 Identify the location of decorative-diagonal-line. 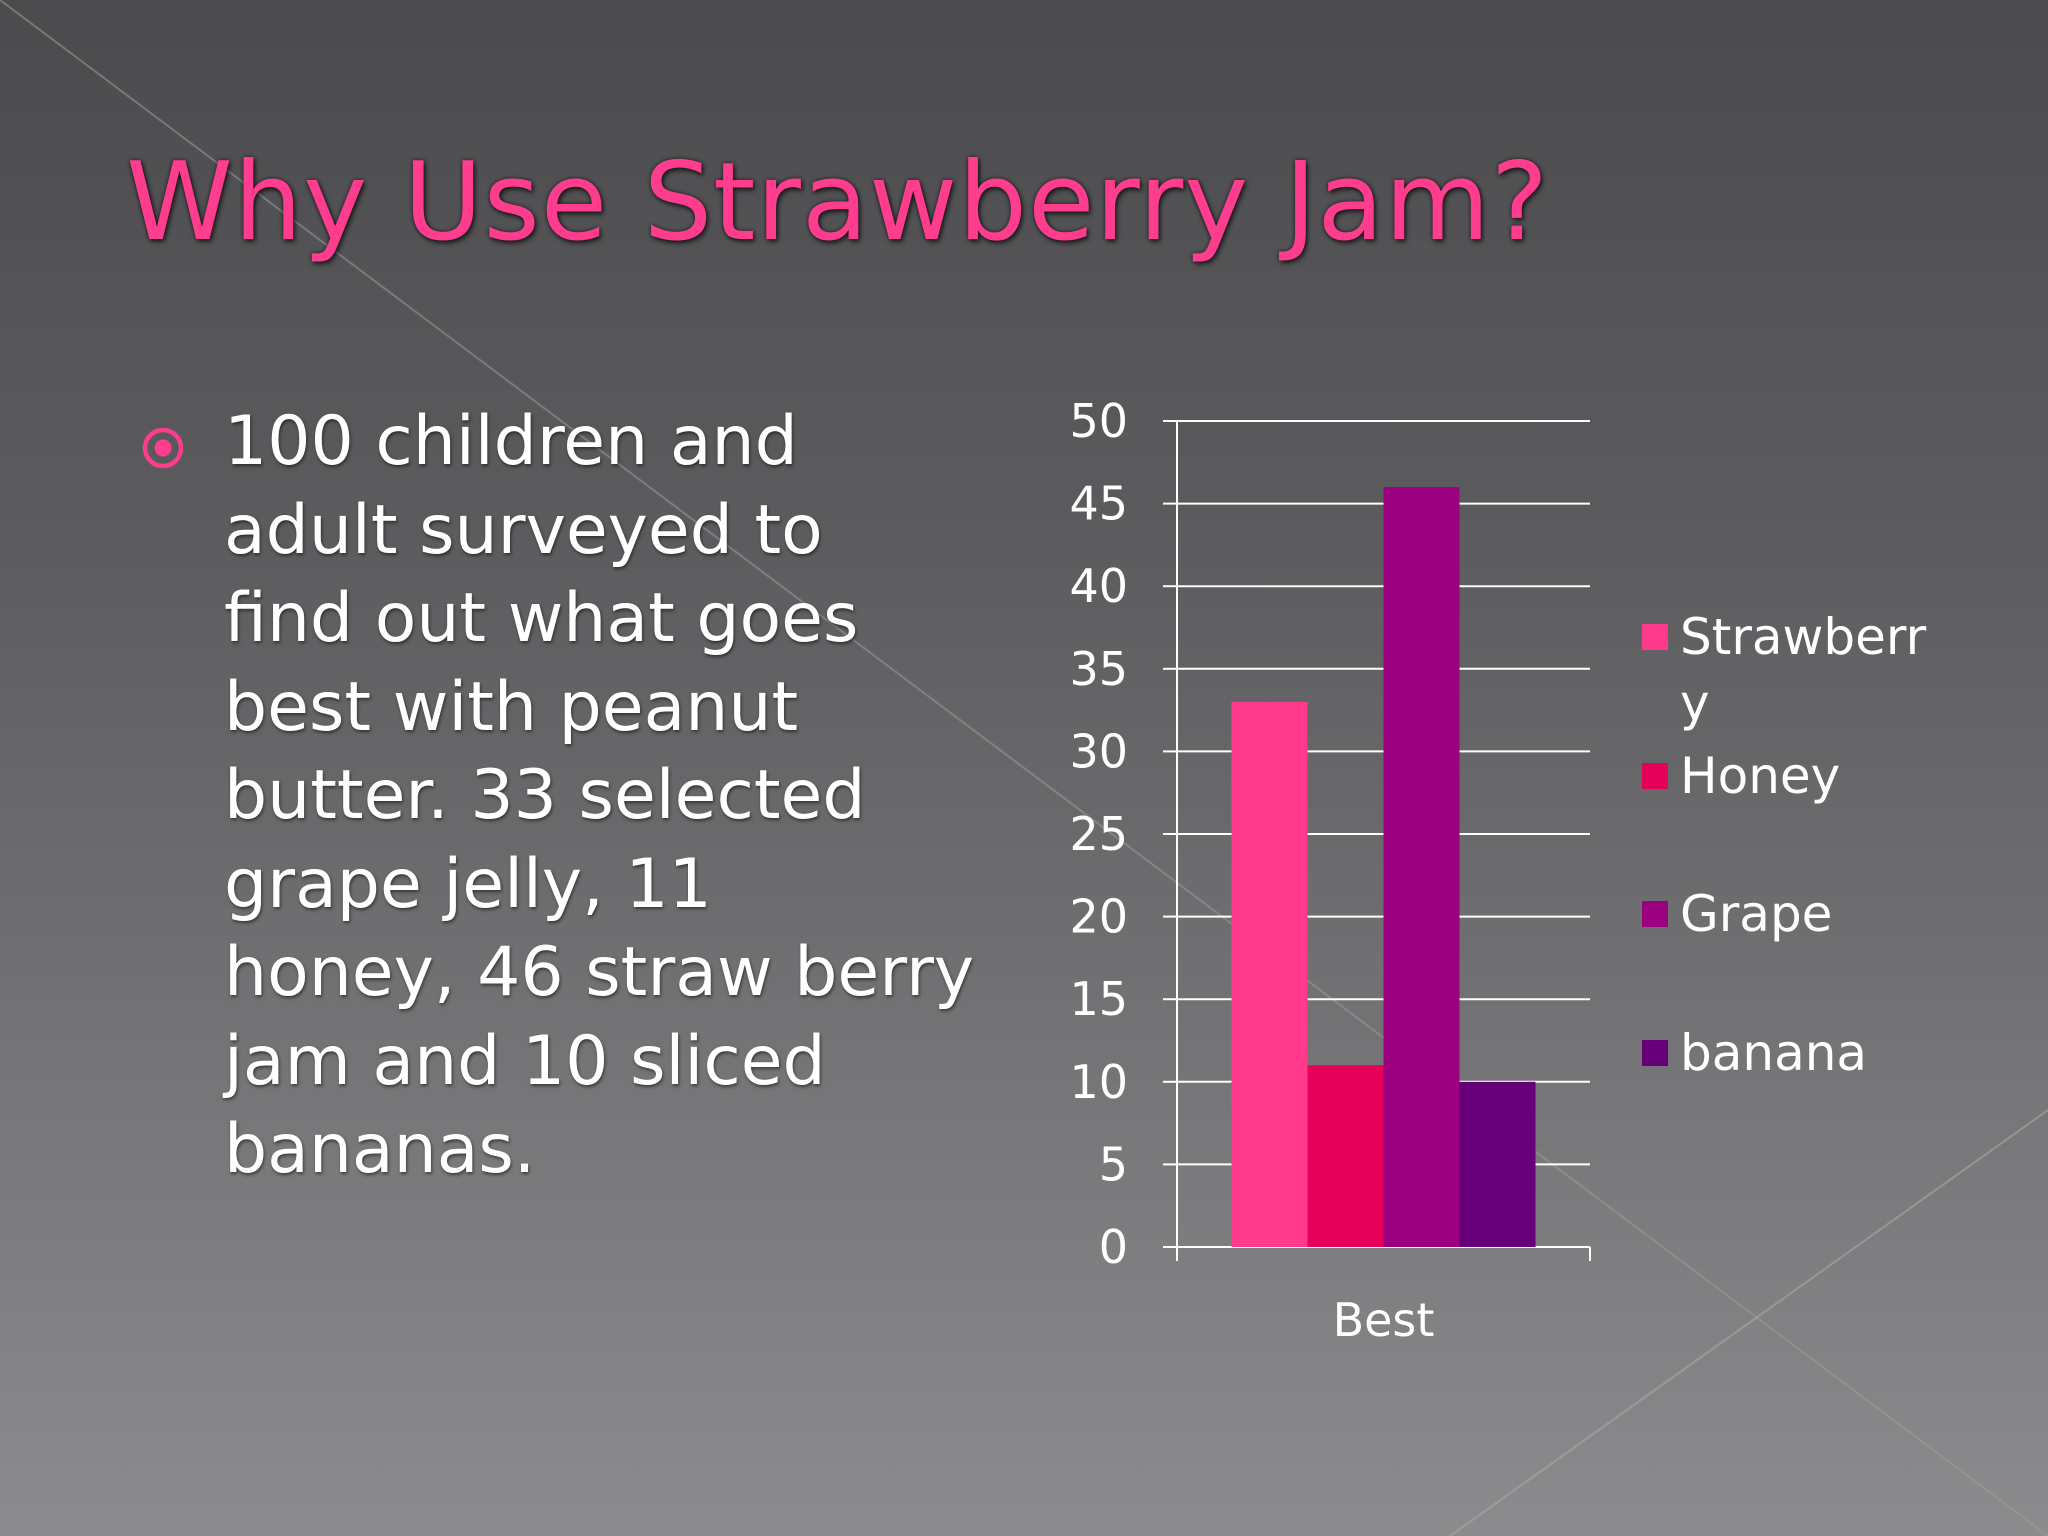
(1748, 1322).